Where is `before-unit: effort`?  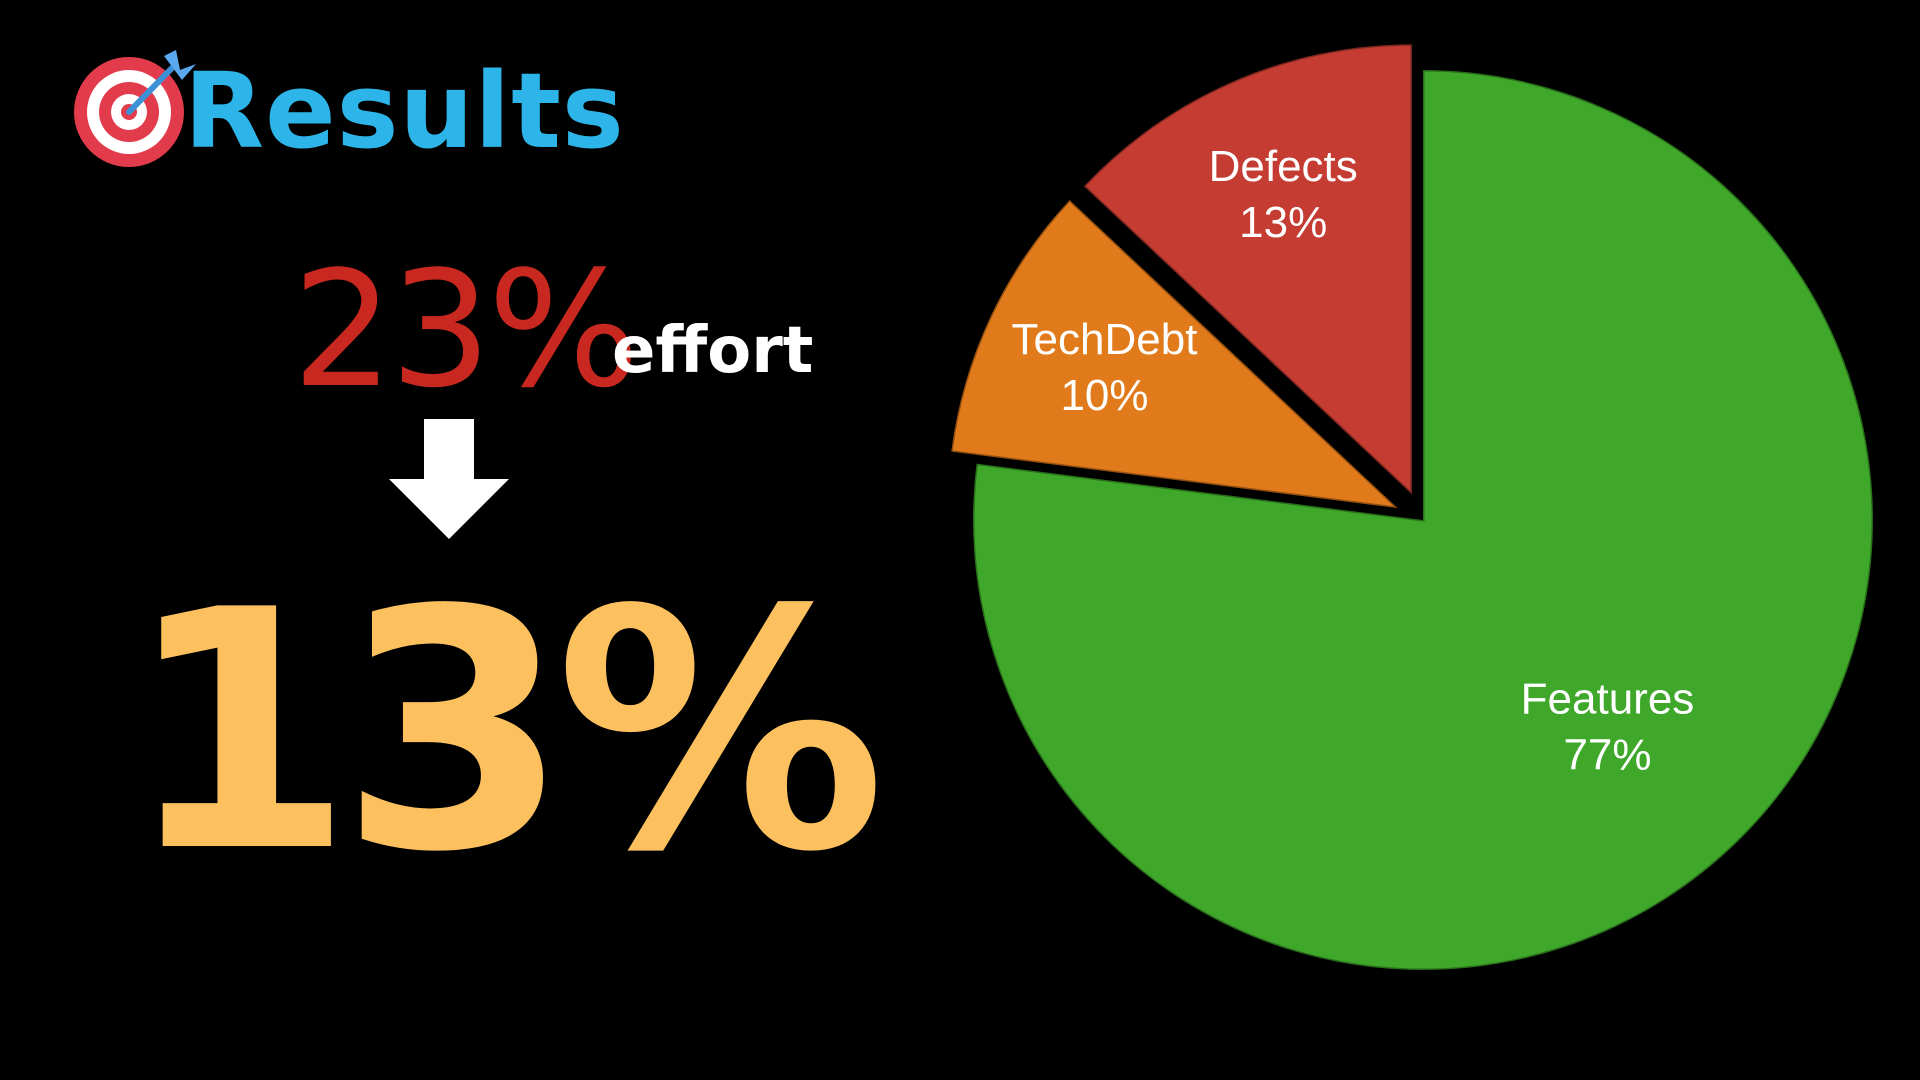
before-unit: effort is located at coordinates (713, 351).